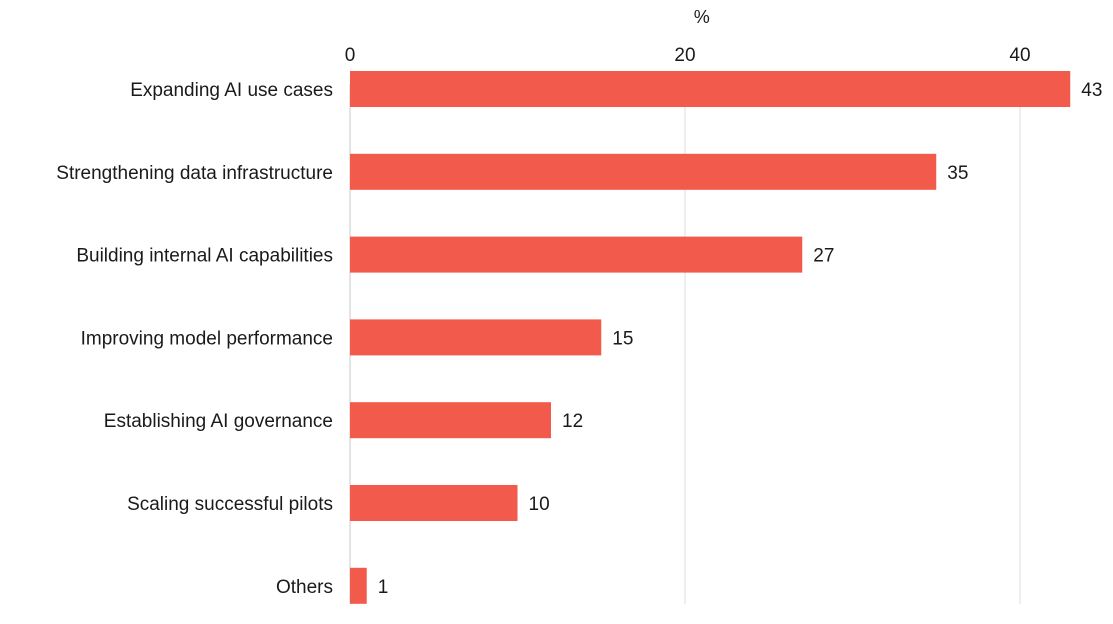 This screenshot has height=624, width=1113. Describe the element at coordinates (218, 421) in the screenshot. I see `category-label: Establishing AI governance` at that location.